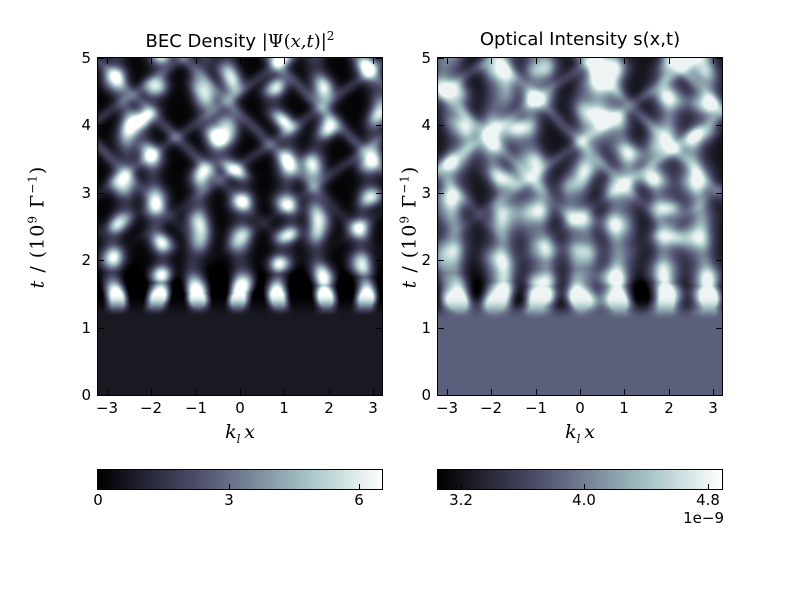 The height and width of the screenshot is (600, 800). I want to click on y-axis-label-left: t / (109 Γ−1), so click(36, 227).